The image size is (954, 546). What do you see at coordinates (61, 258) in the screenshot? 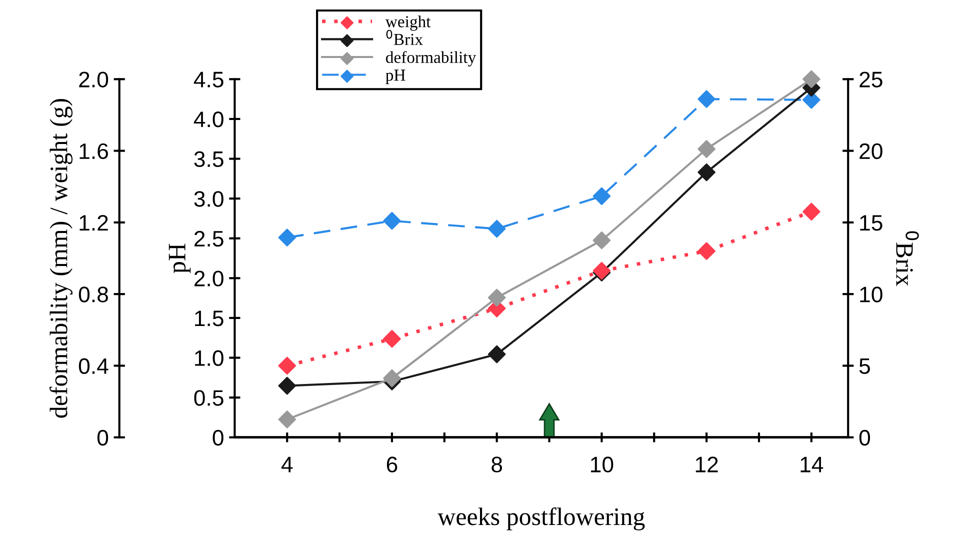
I see `y3-axis-title: deformability (mm) / weight (g)` at bounding box center [61, 258].